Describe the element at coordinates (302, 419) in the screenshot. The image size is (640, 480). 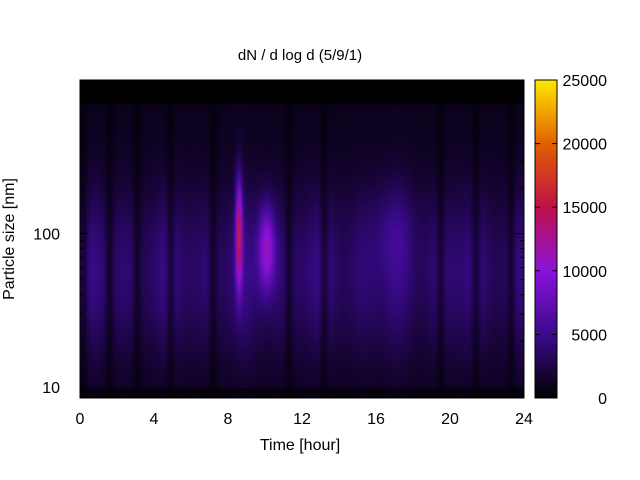
I see `x-tick-label: 12` at that location.